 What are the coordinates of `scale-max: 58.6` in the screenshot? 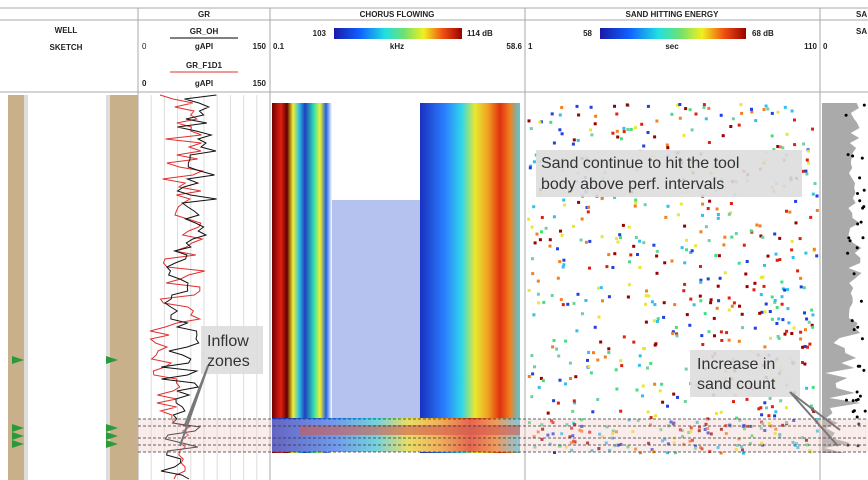 It's located at (514, 46).